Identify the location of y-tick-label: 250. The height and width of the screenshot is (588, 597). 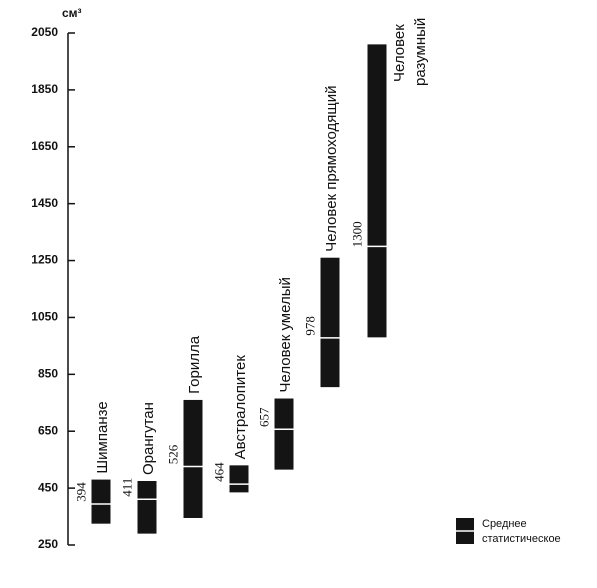
(48, 544).